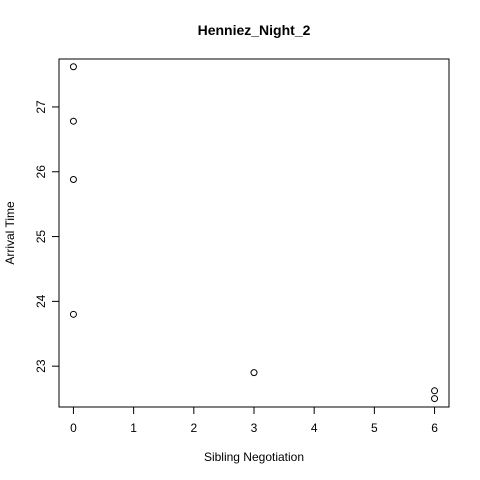 Image resolution: width=480 pixels, height=480 pixels. Describe the element at coordinates (434, 428) in the screenshot. I see `x-tick-label: 6` at that location.